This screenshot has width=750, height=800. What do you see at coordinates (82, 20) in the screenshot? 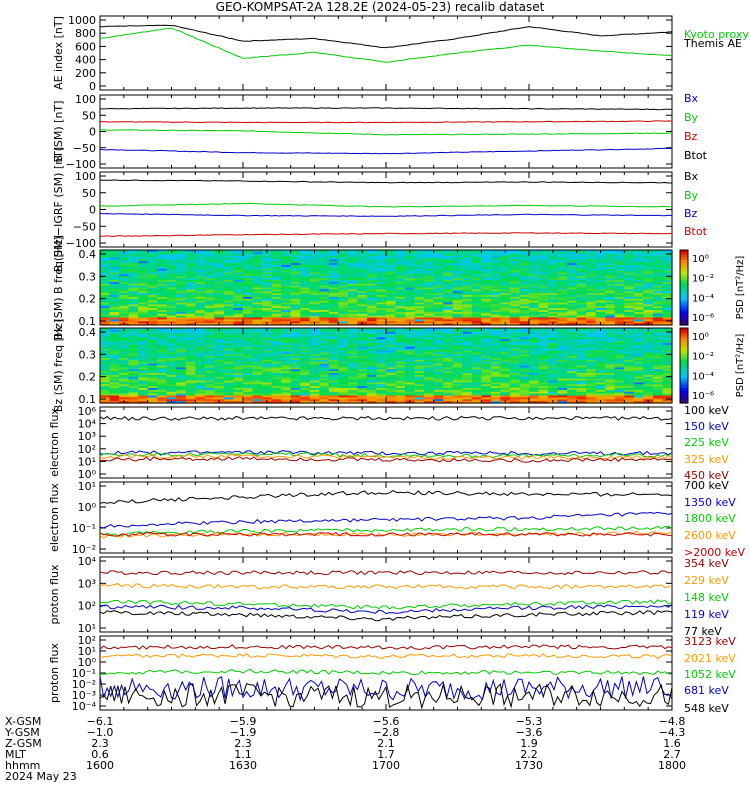
I see `y-tick-label-0-0: 1000` at bounding box center [82, 20].